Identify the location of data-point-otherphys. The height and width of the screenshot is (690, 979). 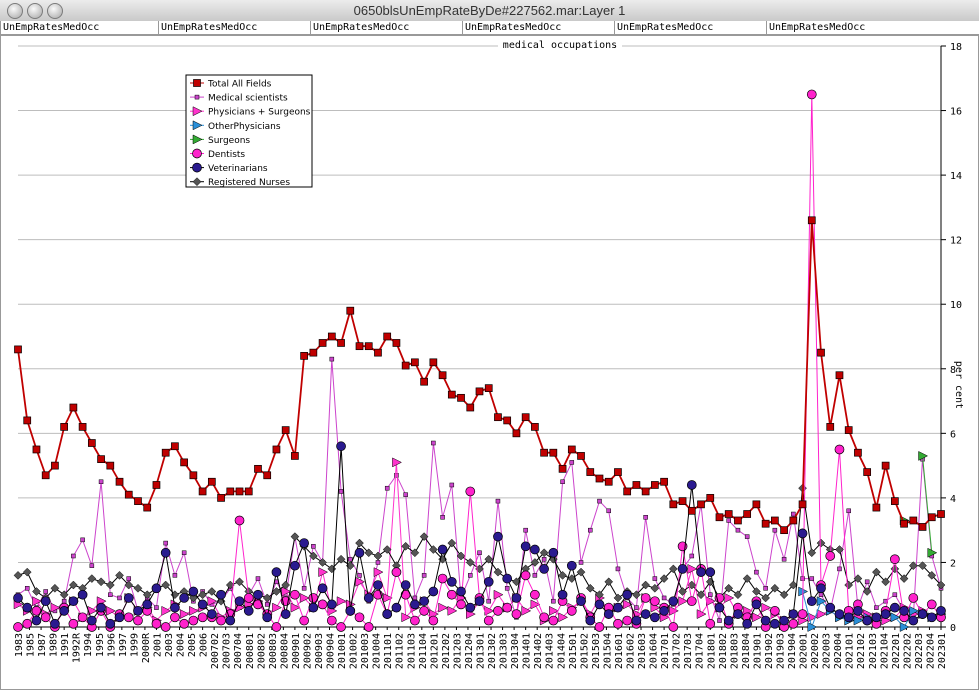
(895, 617).